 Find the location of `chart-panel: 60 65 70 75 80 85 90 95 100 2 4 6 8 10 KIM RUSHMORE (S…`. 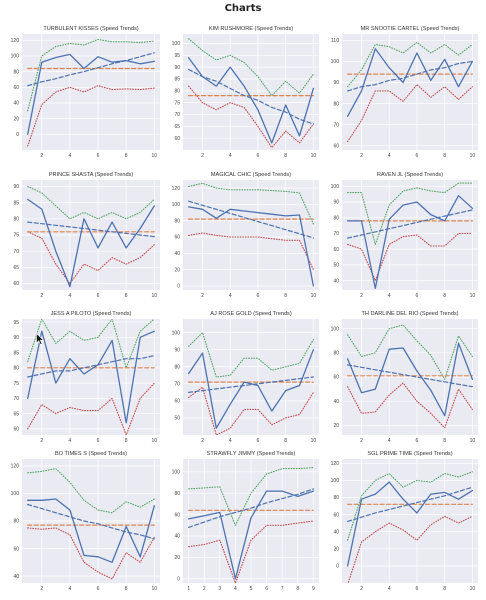

chart-panel: 60 65 70 75 80 85 90 95 100 2 4 6 8 10 KIM RUSHMORE (S… is located at coordinates (245, 92).